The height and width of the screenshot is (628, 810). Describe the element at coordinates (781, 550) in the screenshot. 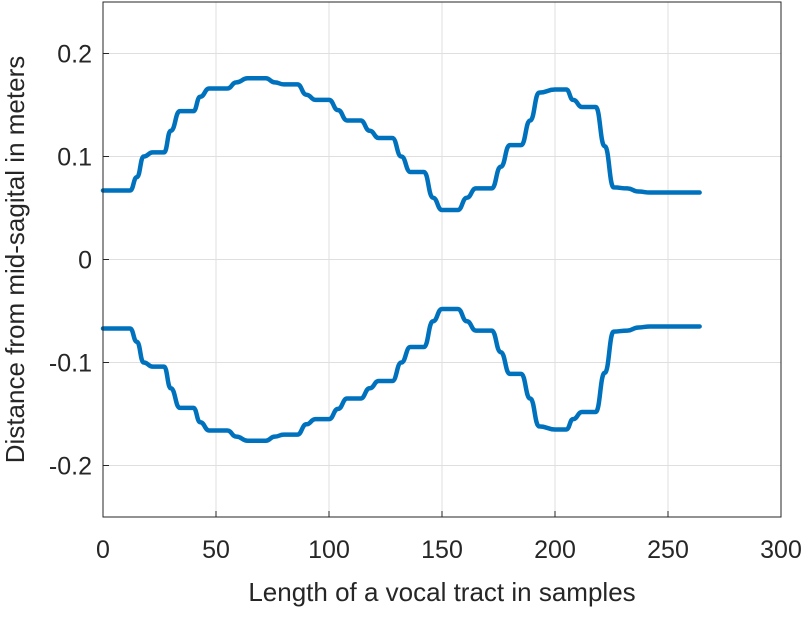

I see `x-tick-label: 300` at that location.